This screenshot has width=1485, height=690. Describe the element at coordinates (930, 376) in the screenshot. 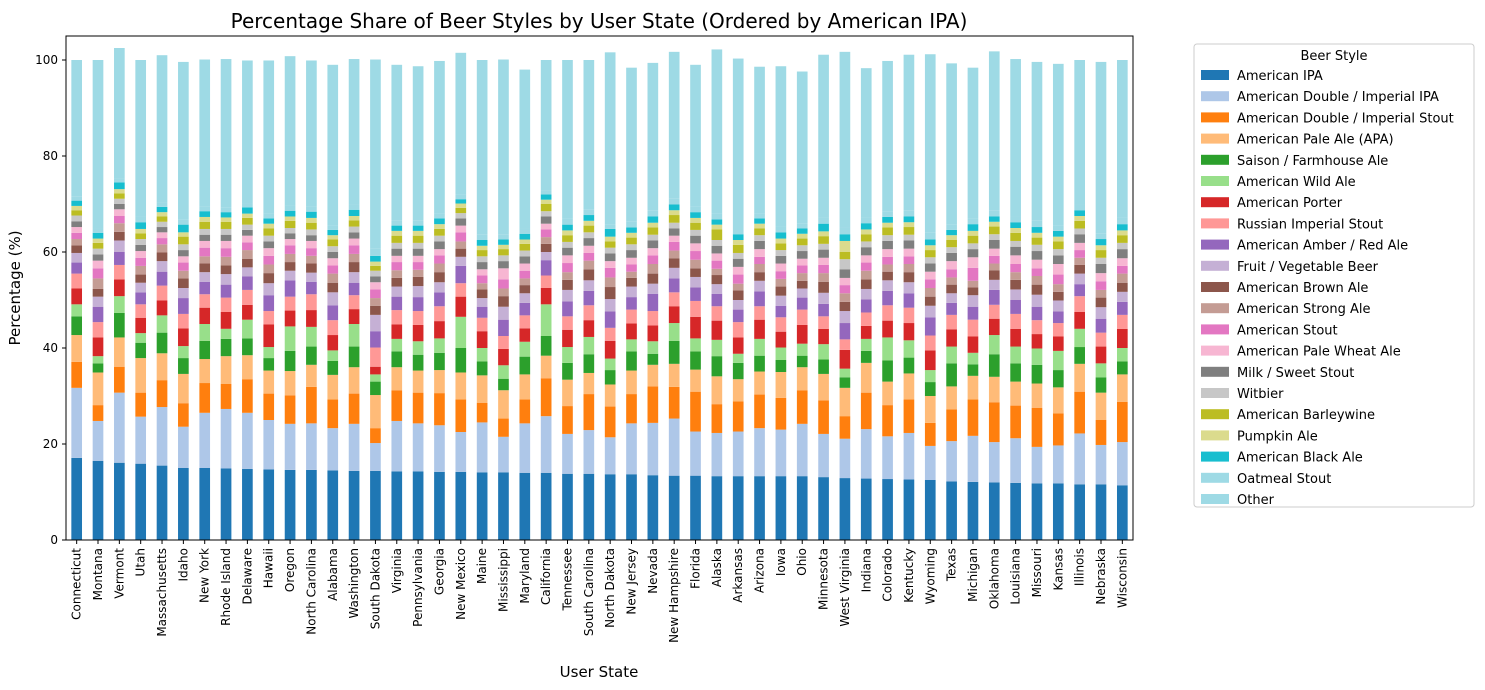

I see `bar-segment-wyoming-american-wild-ale` at that location.